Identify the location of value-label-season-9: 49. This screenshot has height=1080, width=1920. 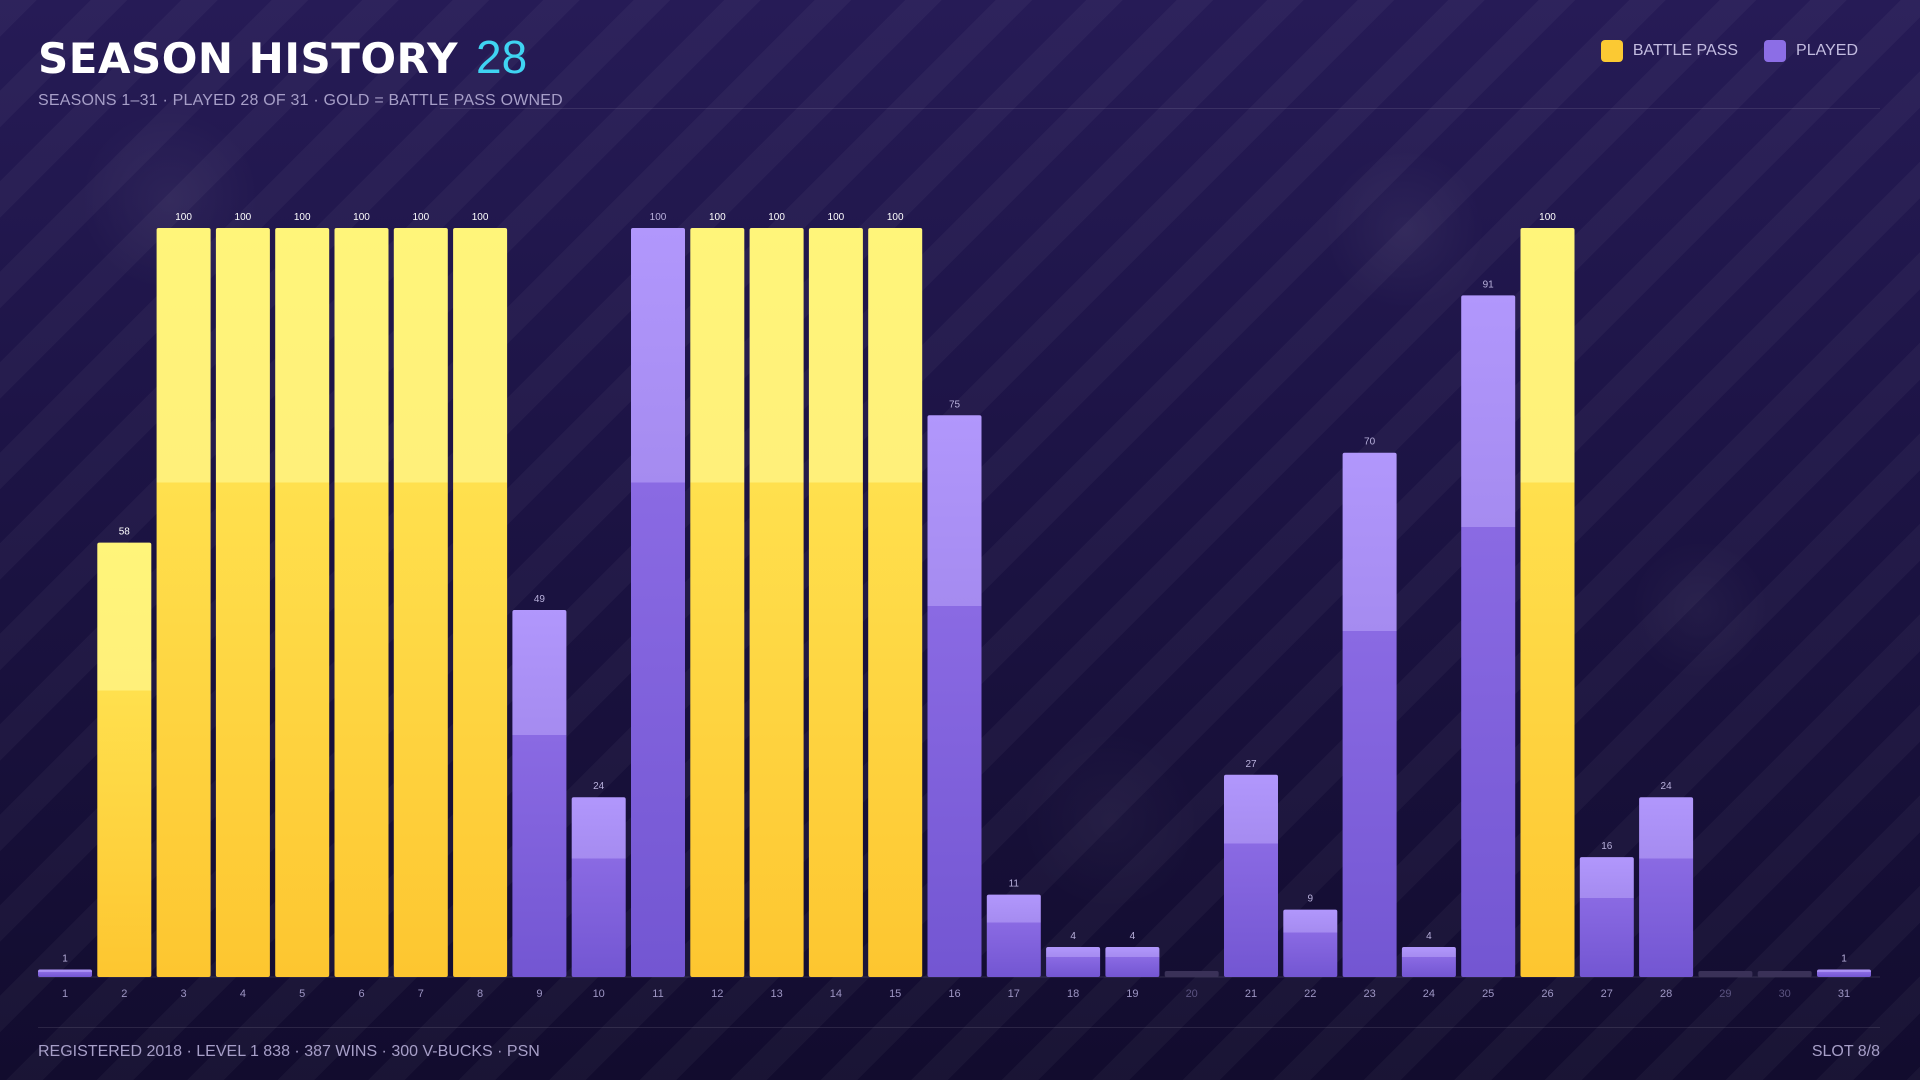
(540, 599).